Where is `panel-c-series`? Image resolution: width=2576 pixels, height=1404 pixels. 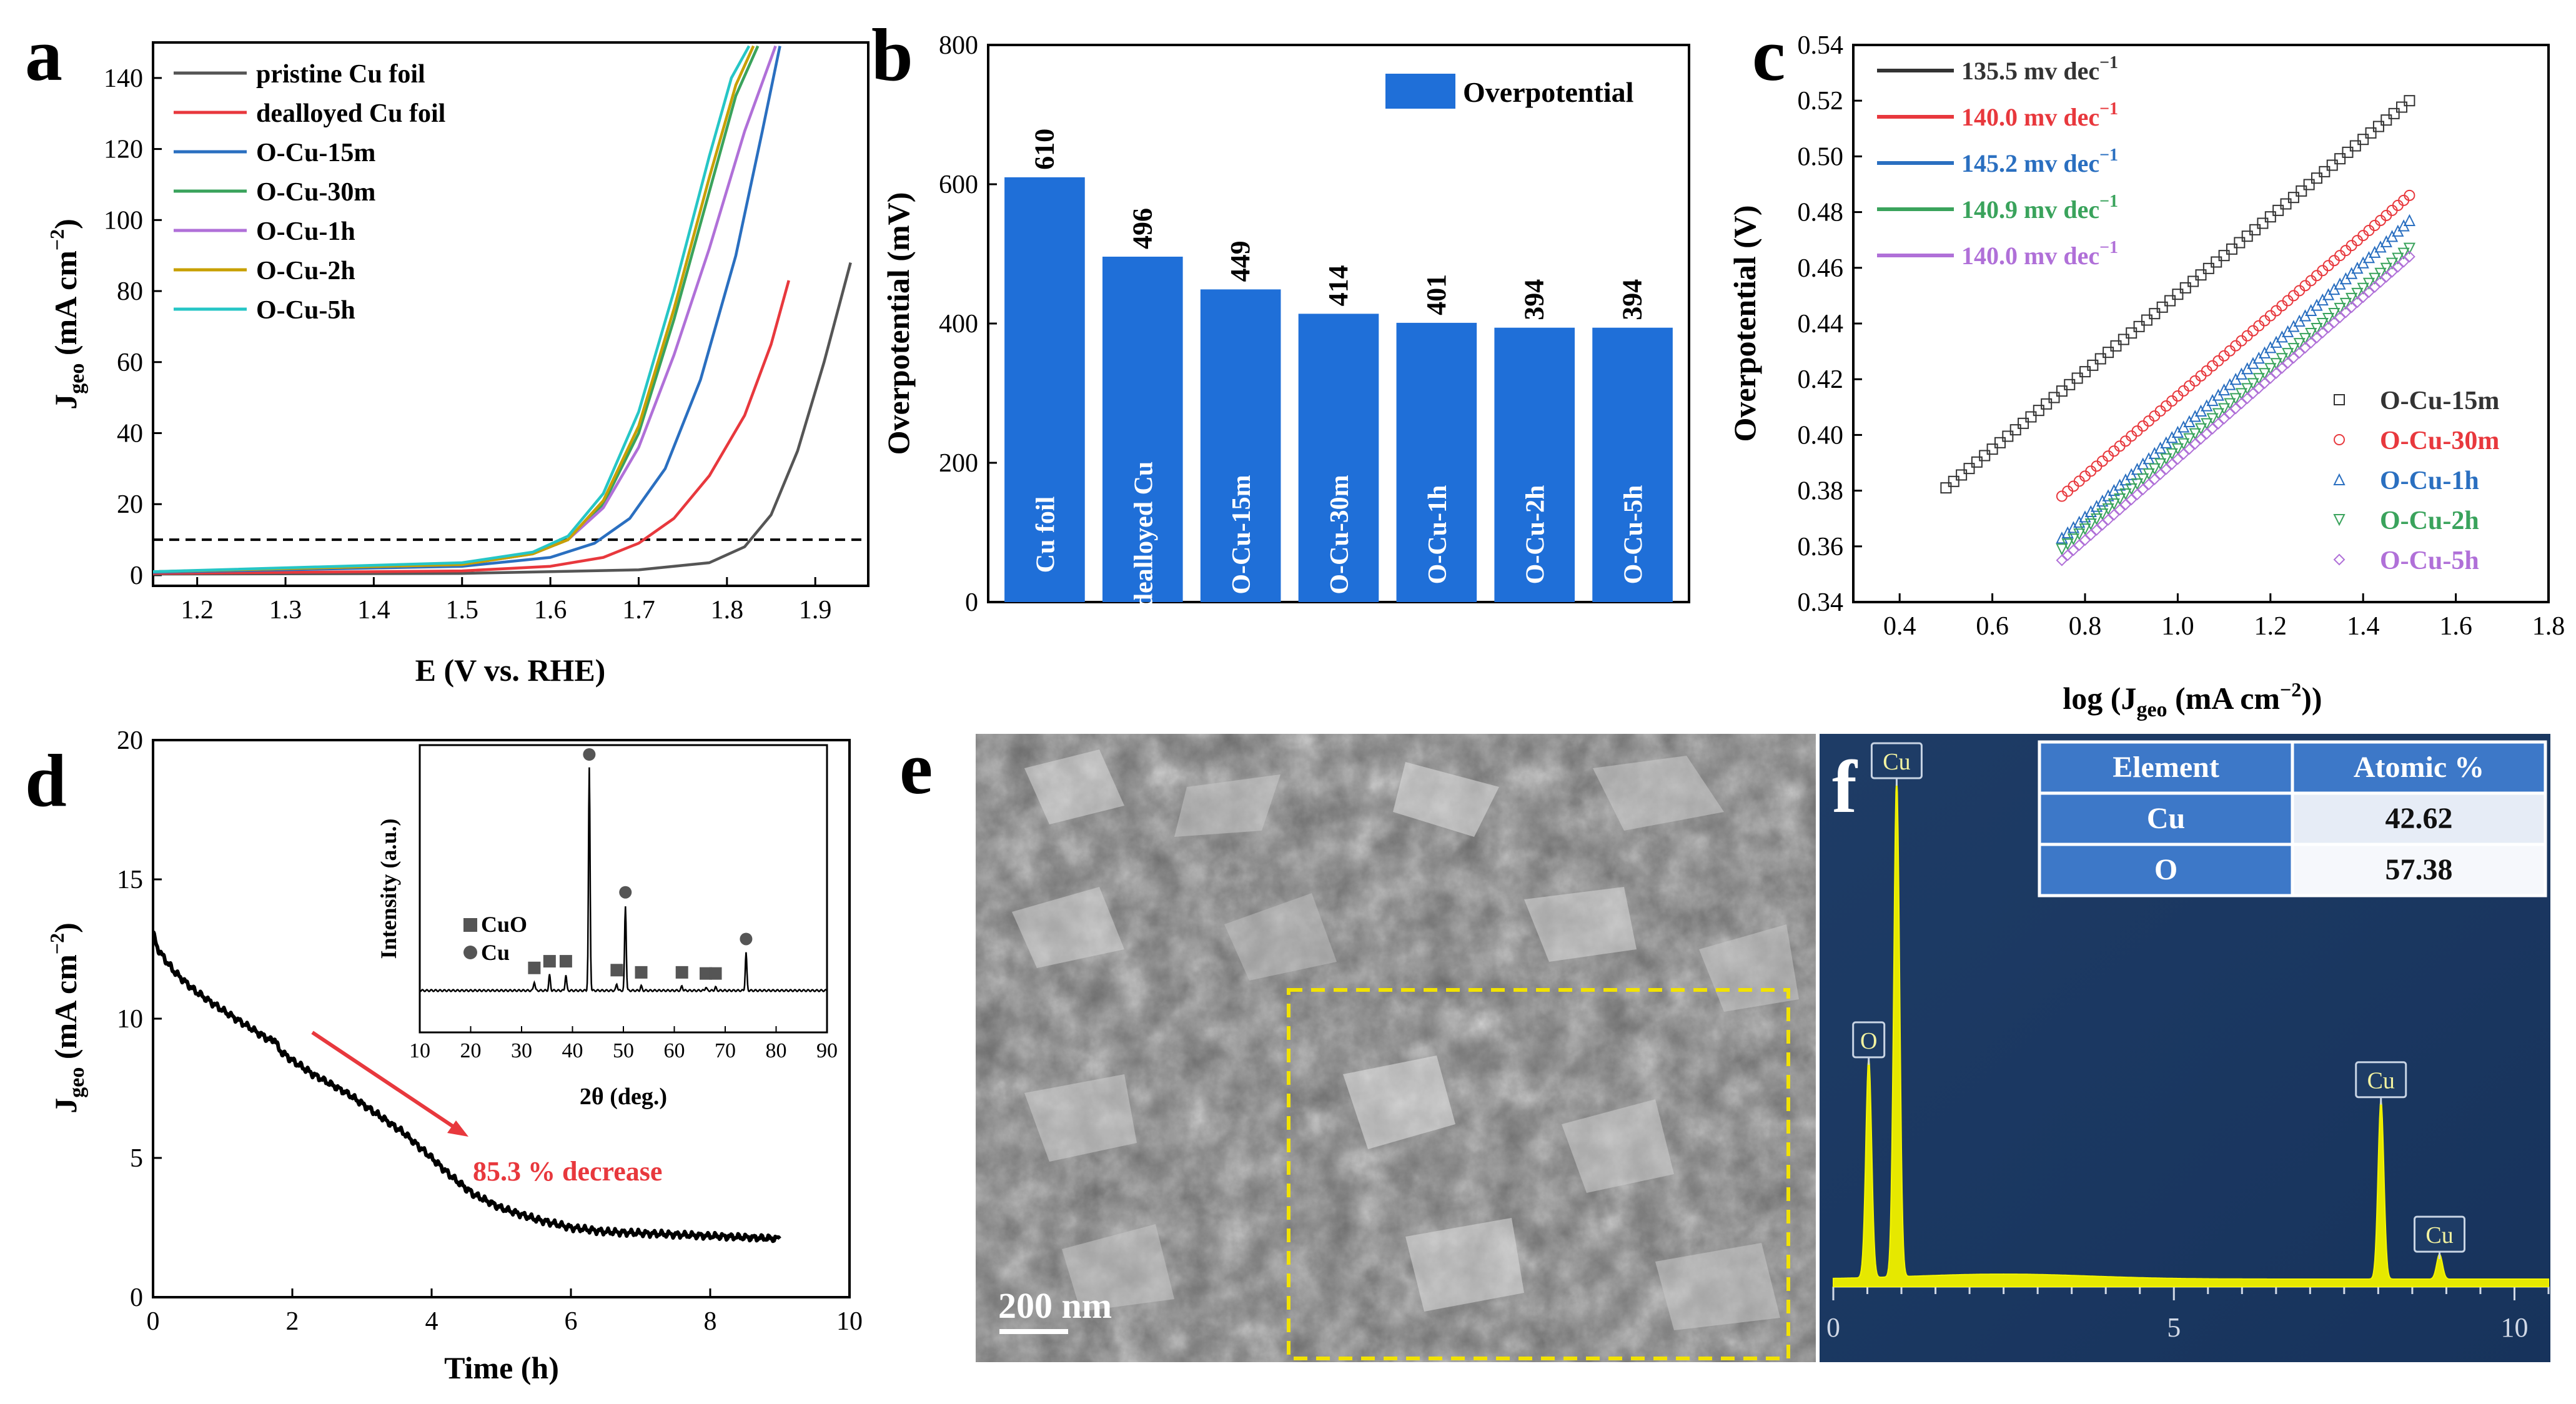 panel-c-series is located at coordinates (2178, 330).